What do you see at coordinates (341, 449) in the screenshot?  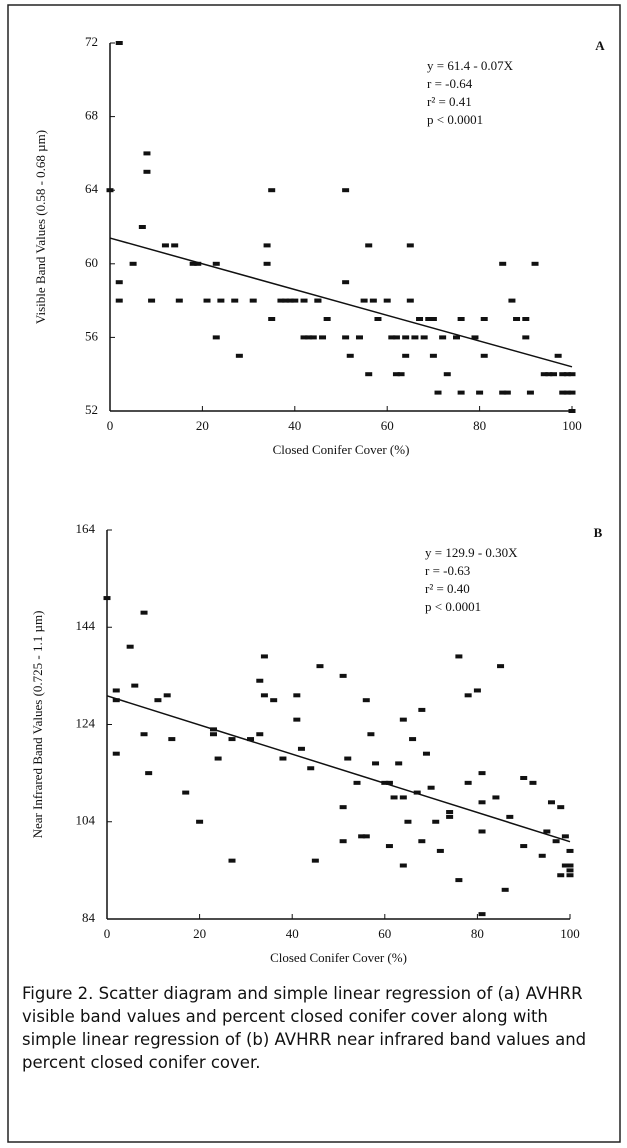 I see `x-axis-label: Closed Conifer Cover (%)` at bounding box center [341, 449].